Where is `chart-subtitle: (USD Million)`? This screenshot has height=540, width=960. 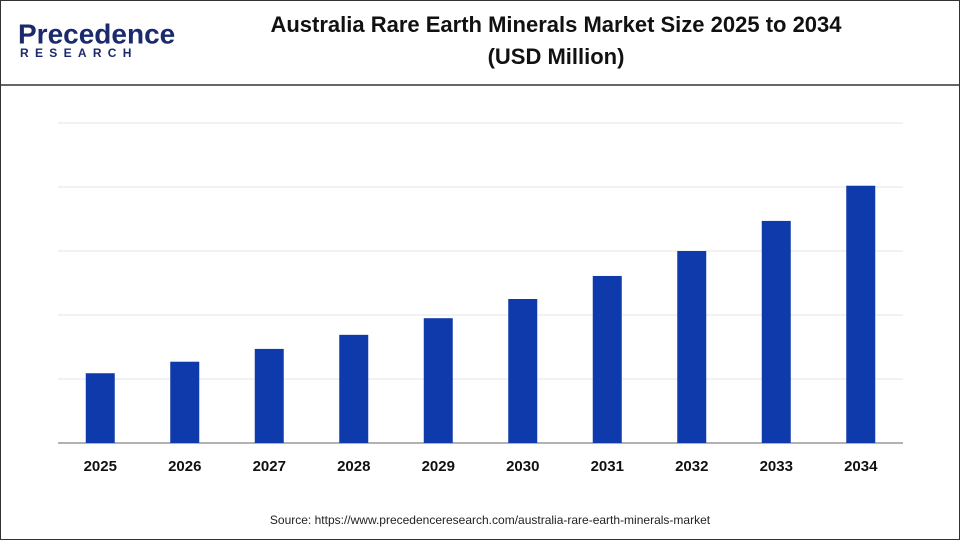
chart-subtitle: (USD Million) is located at coordinates (556, 56).